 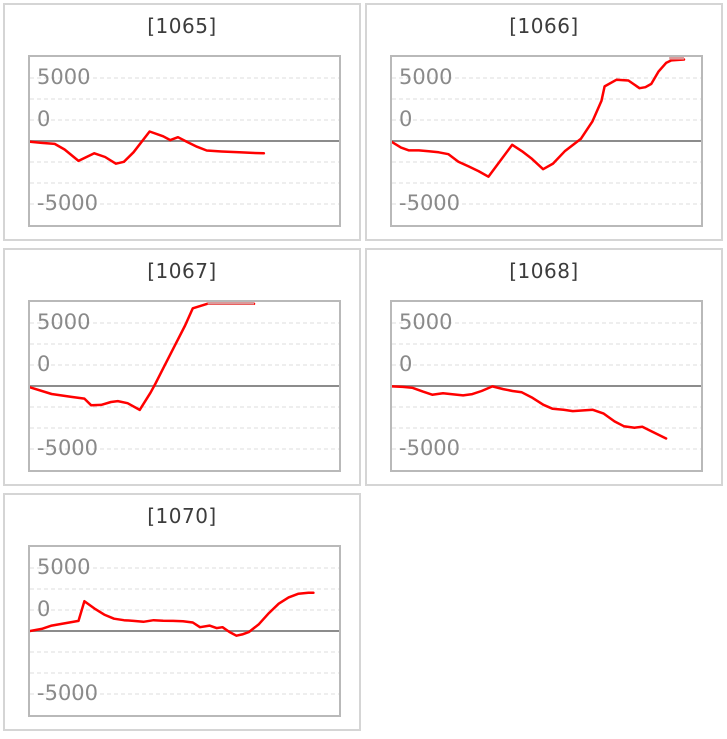 What do you see at coordinates (182, 516) in the screenshot?
I see `chart-title: [1070]` at bounding box center [182, 516].